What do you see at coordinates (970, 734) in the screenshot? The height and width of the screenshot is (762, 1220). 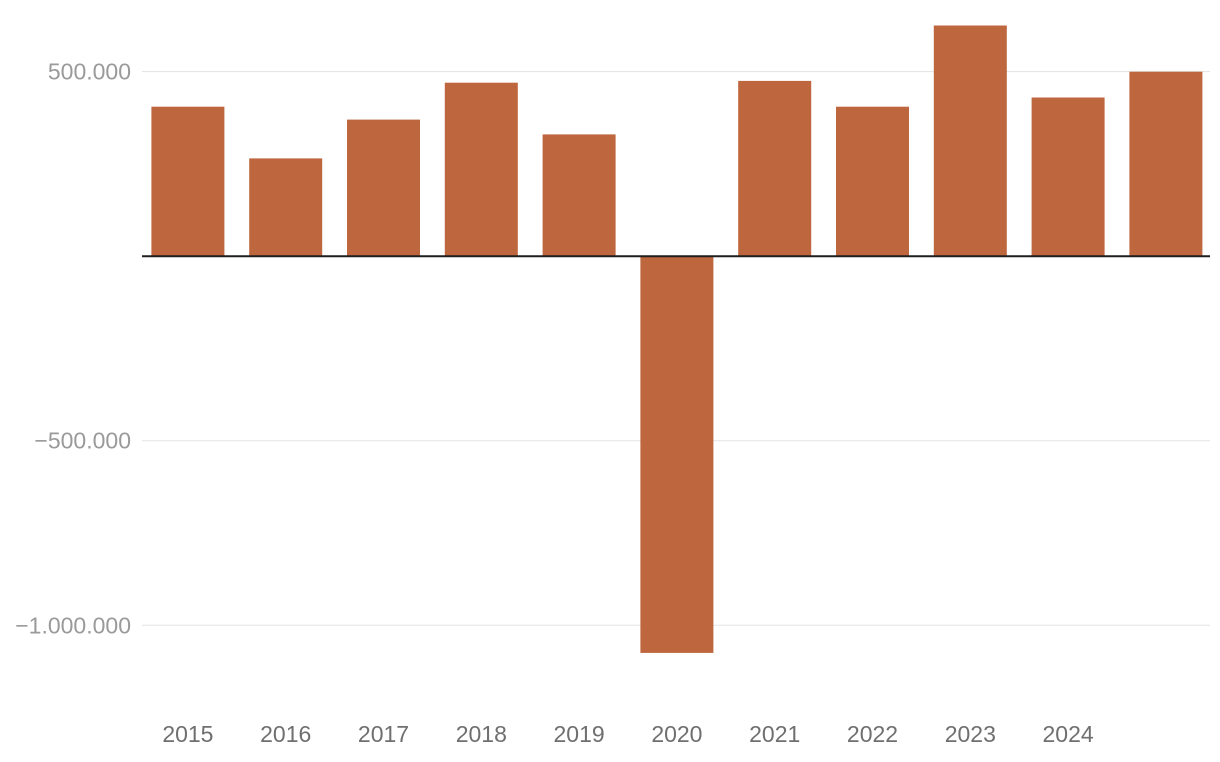 I see `x-tick-label: 2023` at bounding box center [970, 734].